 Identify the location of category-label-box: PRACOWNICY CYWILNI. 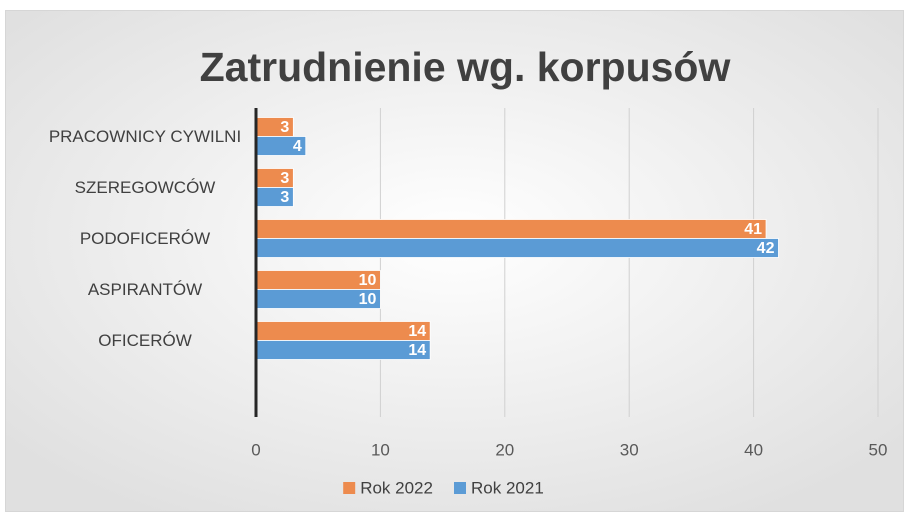
(145, 136).